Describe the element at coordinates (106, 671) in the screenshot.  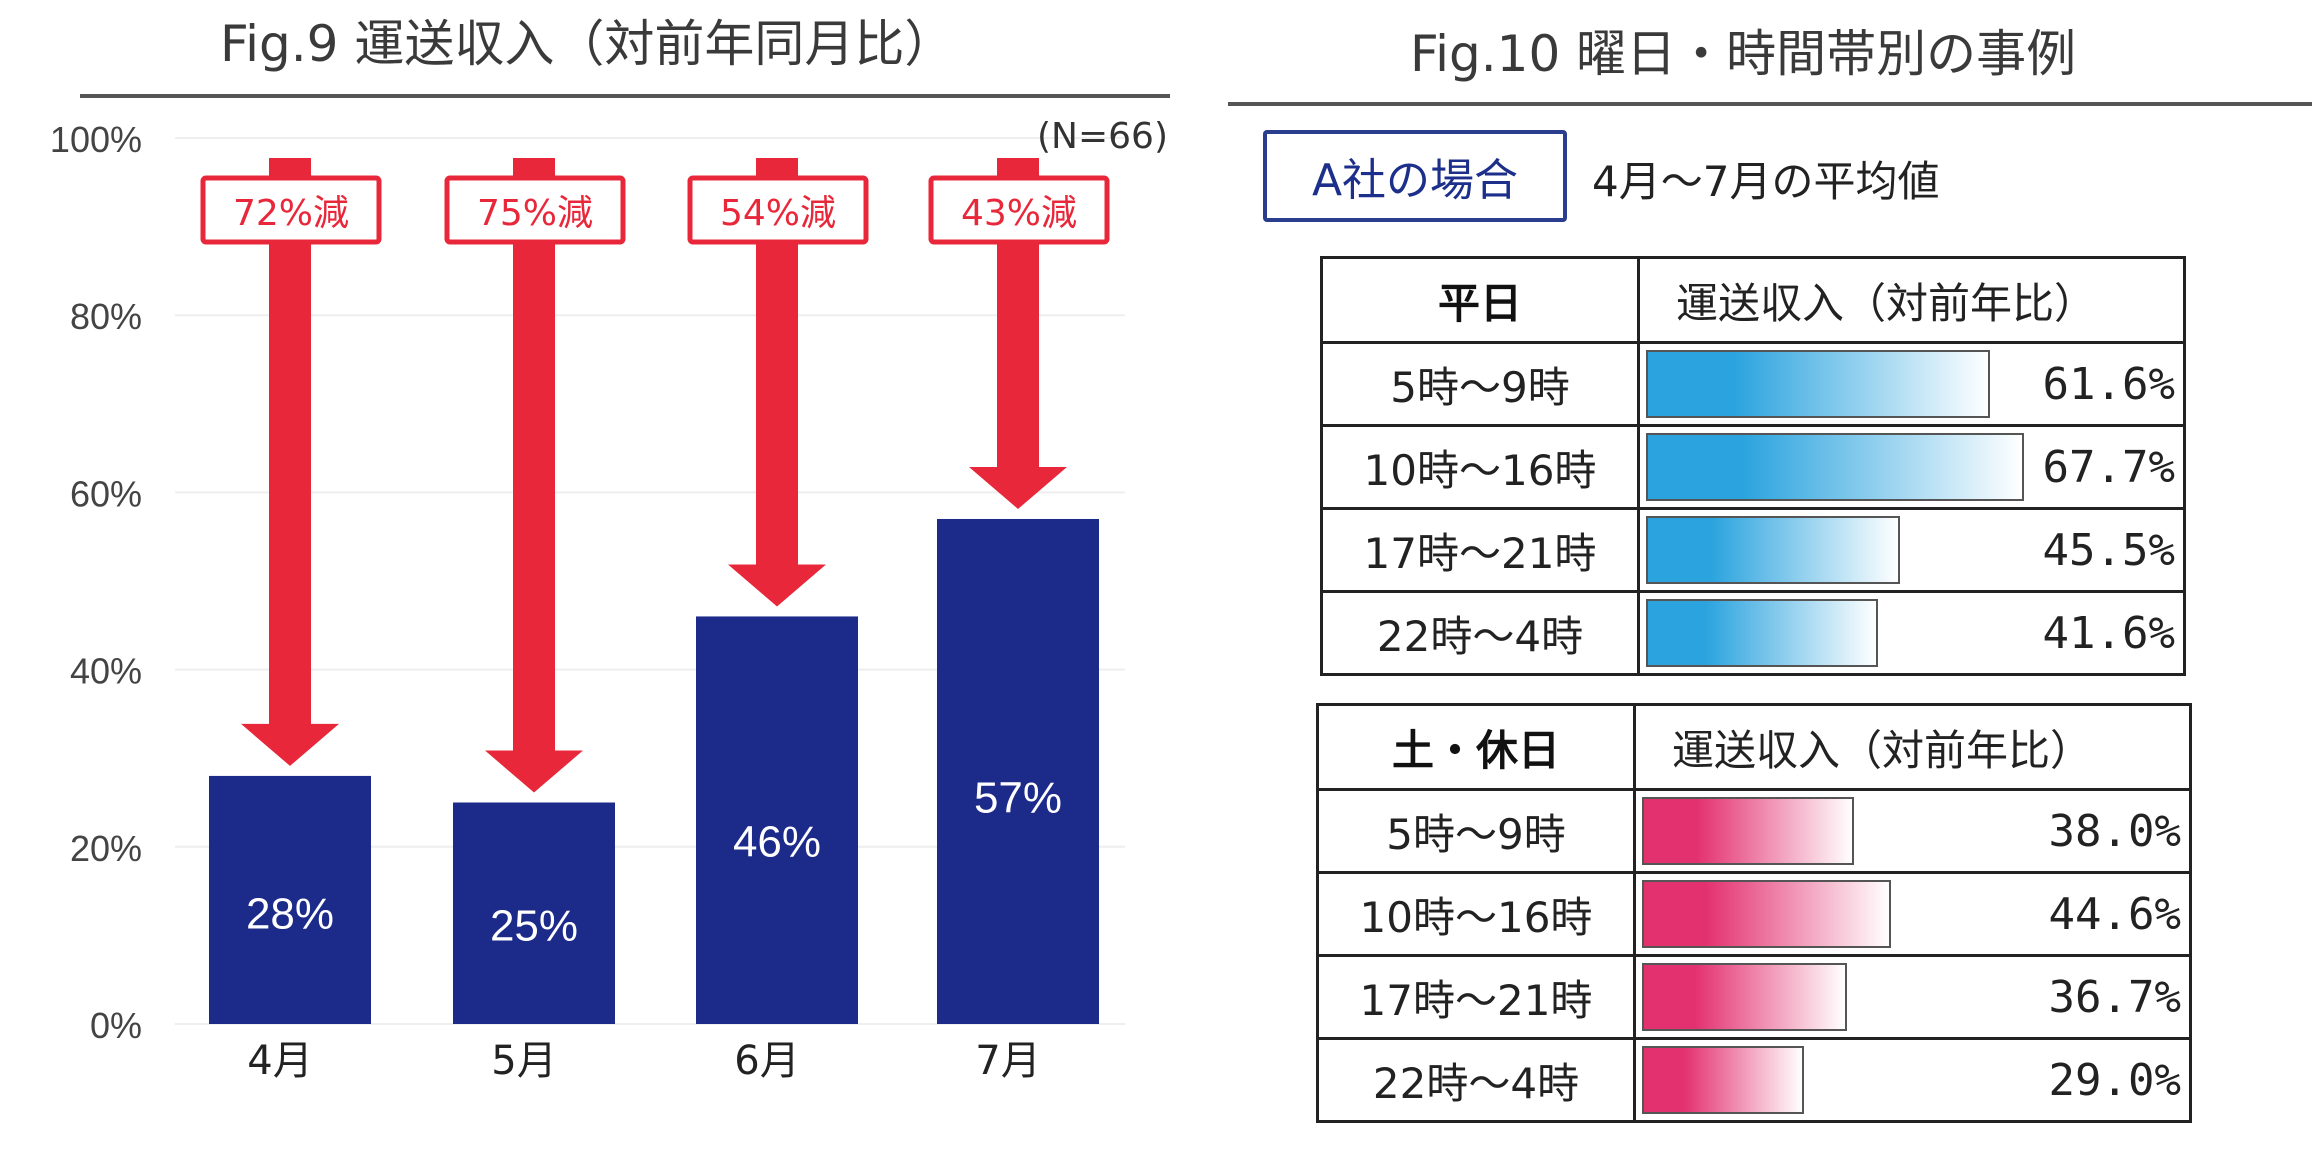
I see `y-tick-label: 40%` at that location.